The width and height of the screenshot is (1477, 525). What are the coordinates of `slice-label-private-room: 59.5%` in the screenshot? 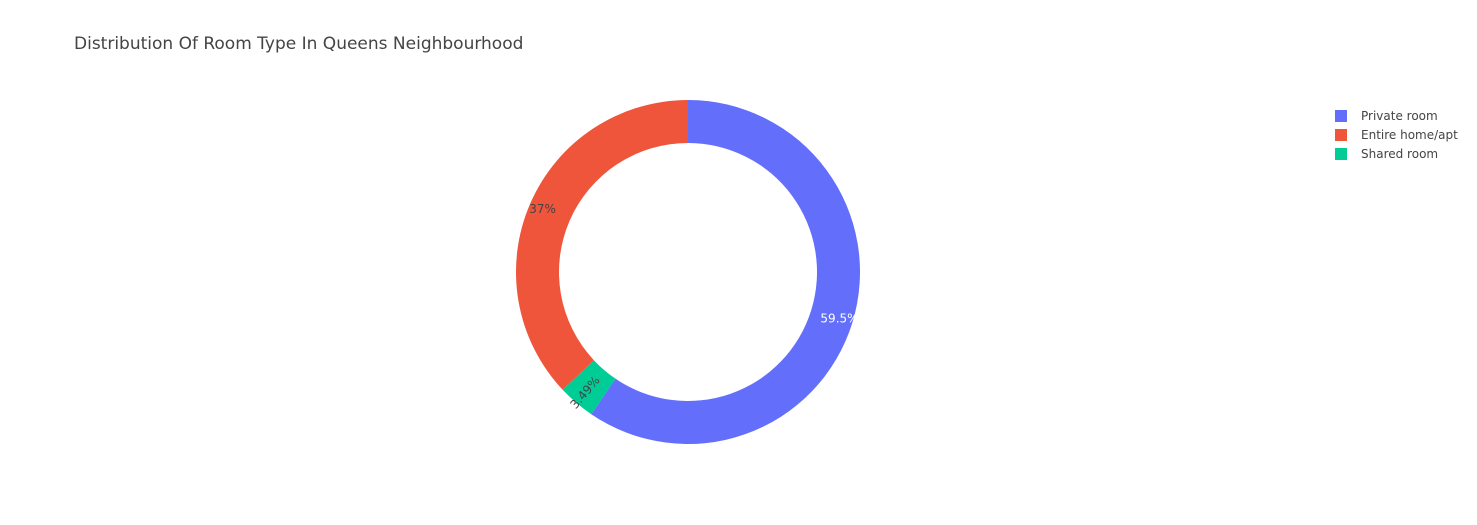 It's located at (839, 319).